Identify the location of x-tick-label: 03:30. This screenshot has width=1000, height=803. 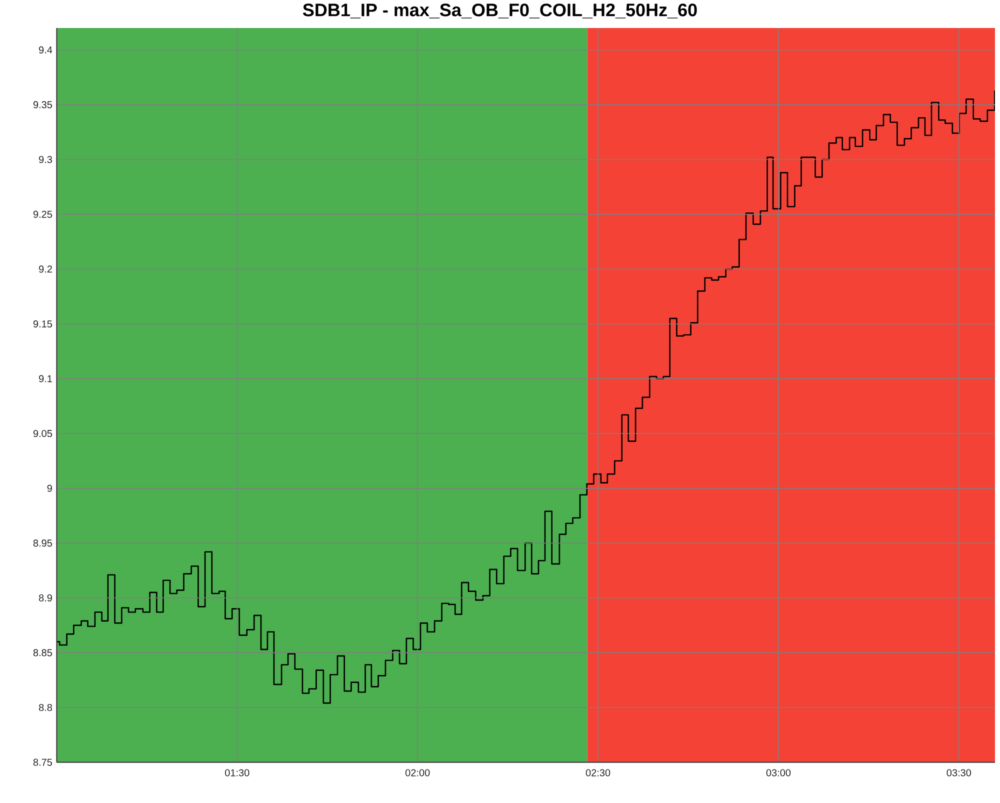
(959, 772).